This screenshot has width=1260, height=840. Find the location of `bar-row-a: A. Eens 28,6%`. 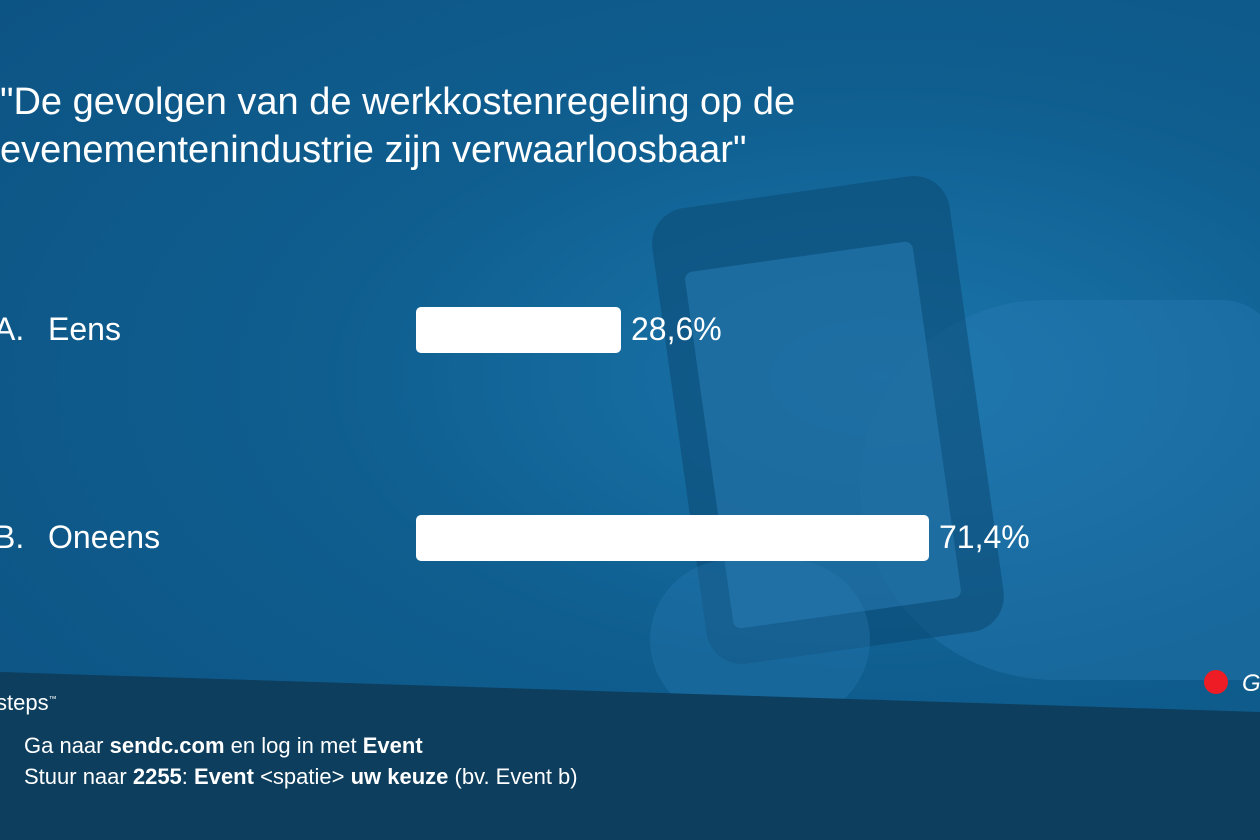

bar-row-a: A. Eens 28,6% is located at coordinates (630, 331).